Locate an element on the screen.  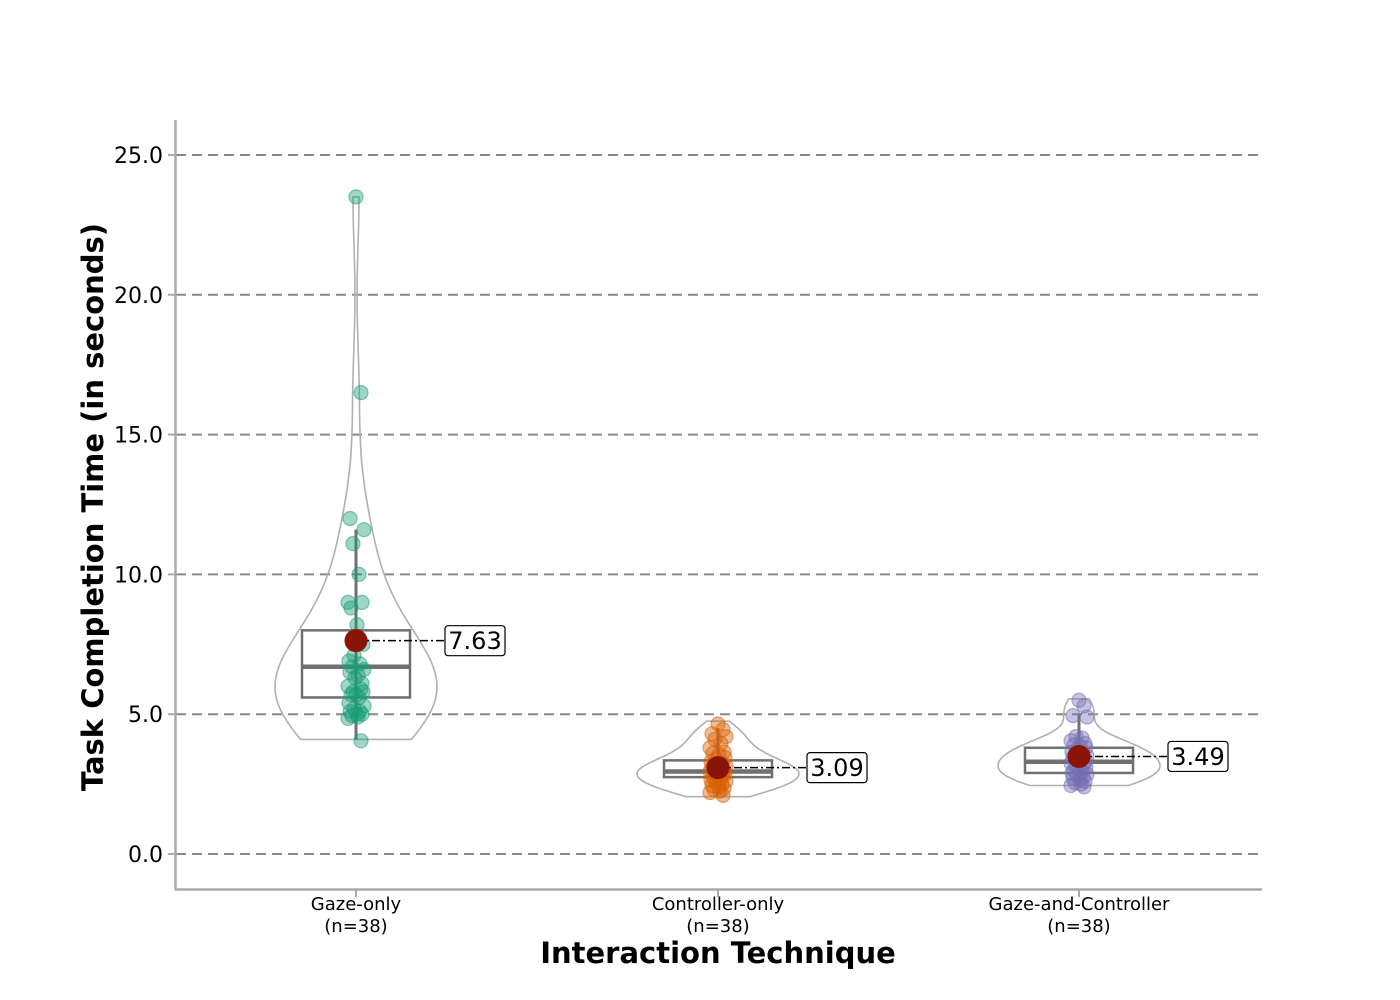
x-axis-title: Interaction Technique is located at coordinates (718, 953).